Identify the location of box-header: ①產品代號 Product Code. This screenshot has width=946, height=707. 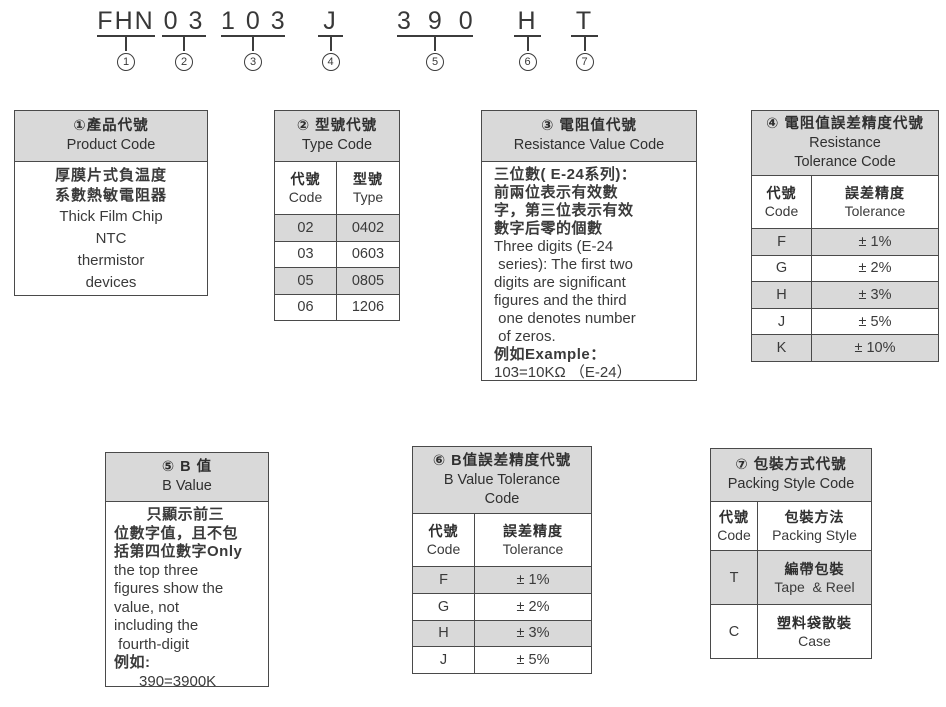
(111, 136).